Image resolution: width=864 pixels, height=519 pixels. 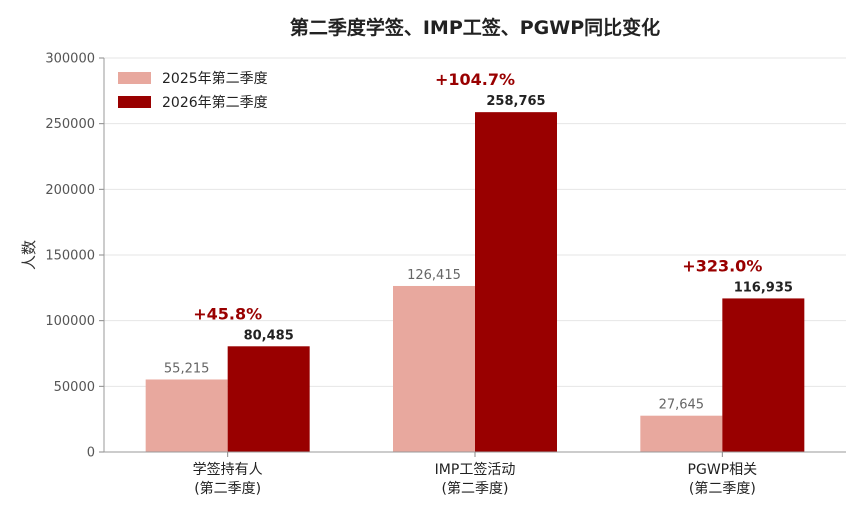 I want to click on y-tick-label: 100000, so click(x=70, y=321).